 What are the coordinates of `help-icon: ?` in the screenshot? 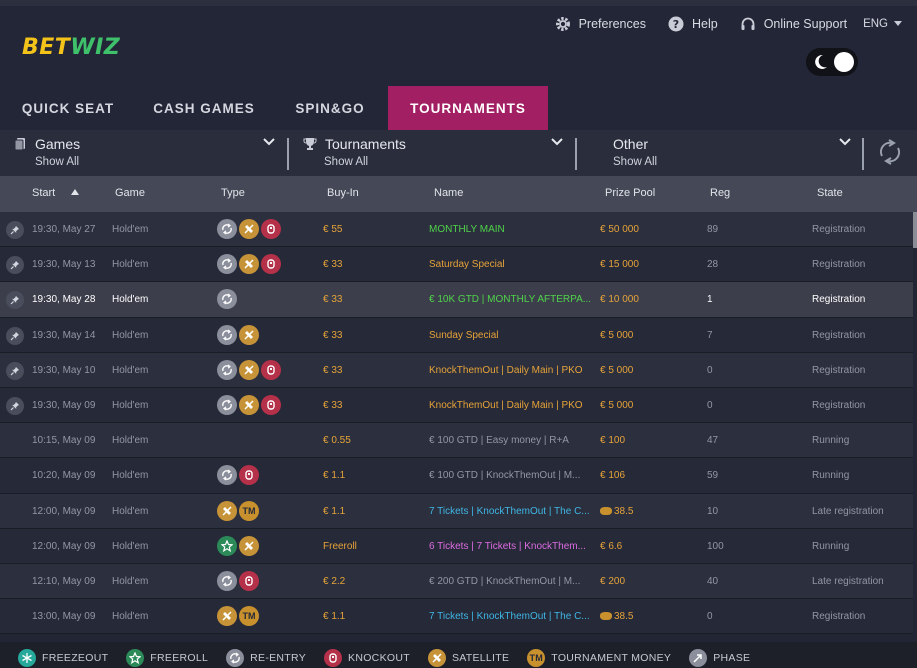 It's located at (676, 24).